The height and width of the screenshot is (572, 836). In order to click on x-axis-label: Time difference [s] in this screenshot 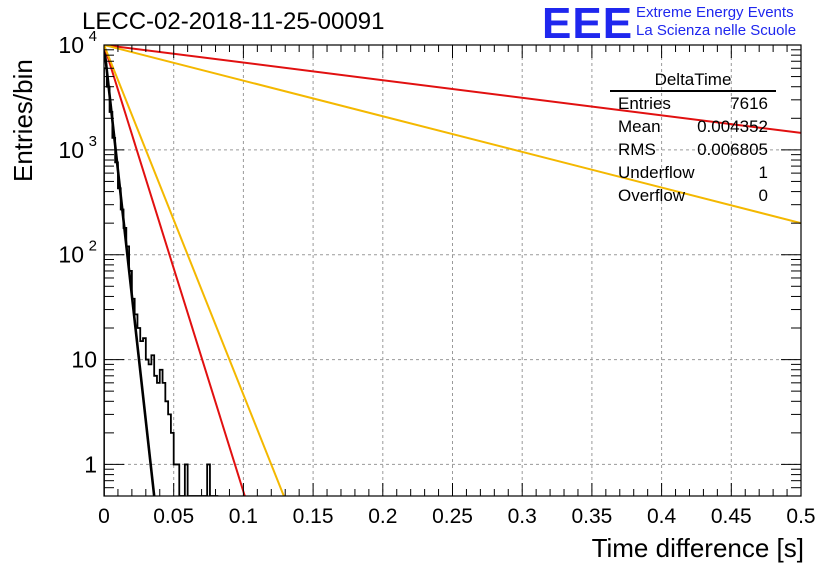, I will do `click(697, 548)`.